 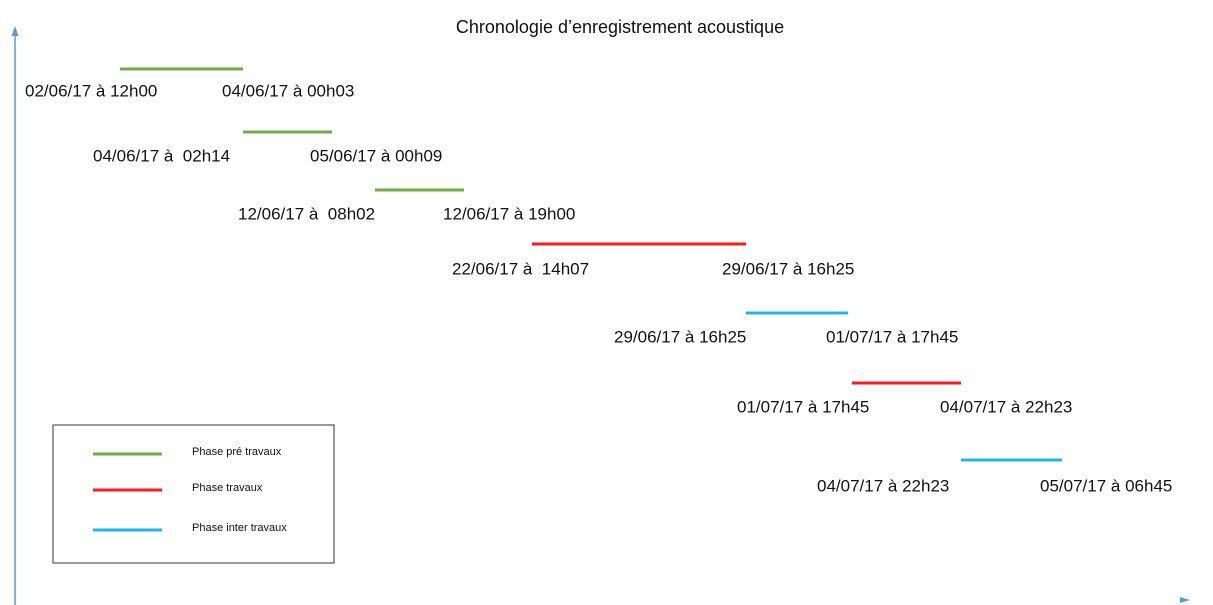 I want to click on segment-end: 29/06/17 à 16h25, so click(x=788, y=268).